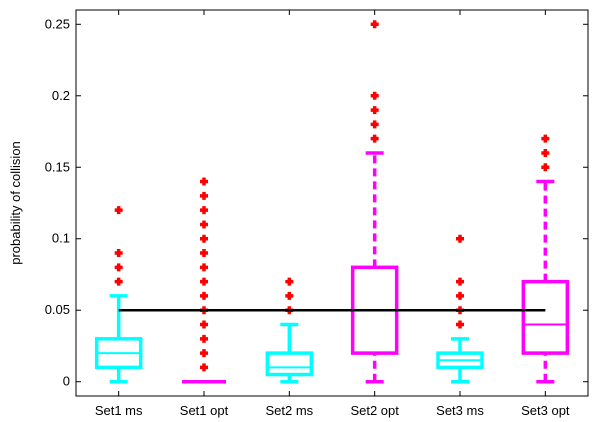 Image resolution: width=597 pixels, height=422 pixels. Describe the element at coordinates (374, 410) in the screenshot. I see `x-tick-label: Set2 opt` at that location.